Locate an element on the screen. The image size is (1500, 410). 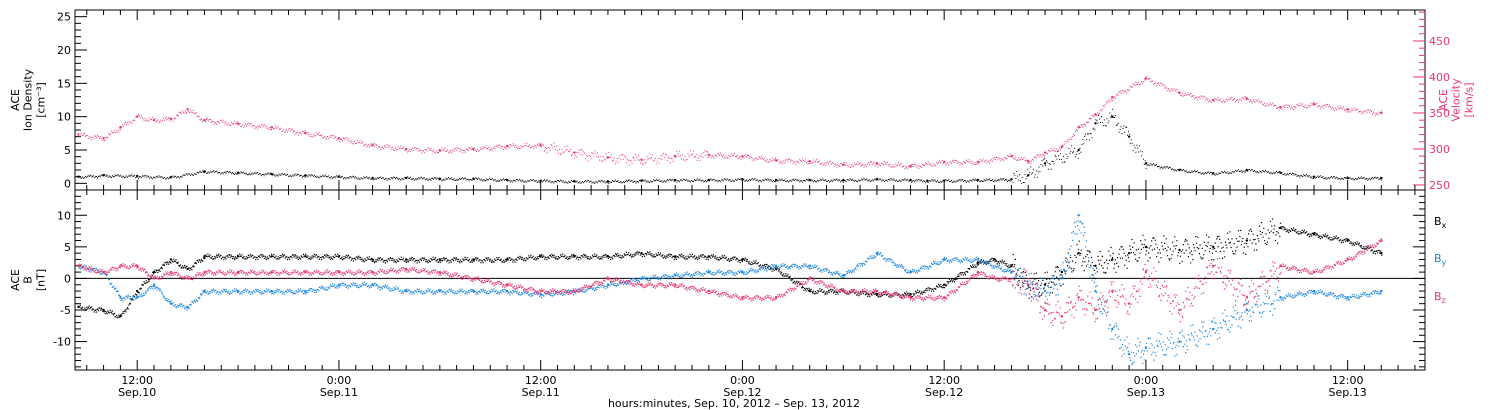
left-tick-label: 25 is located at coordinates (64, 17).